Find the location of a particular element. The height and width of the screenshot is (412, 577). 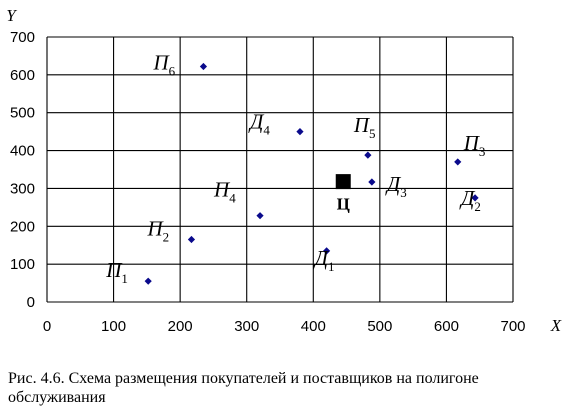

y-tick-label: 300 is located at coordinates (22, 188).